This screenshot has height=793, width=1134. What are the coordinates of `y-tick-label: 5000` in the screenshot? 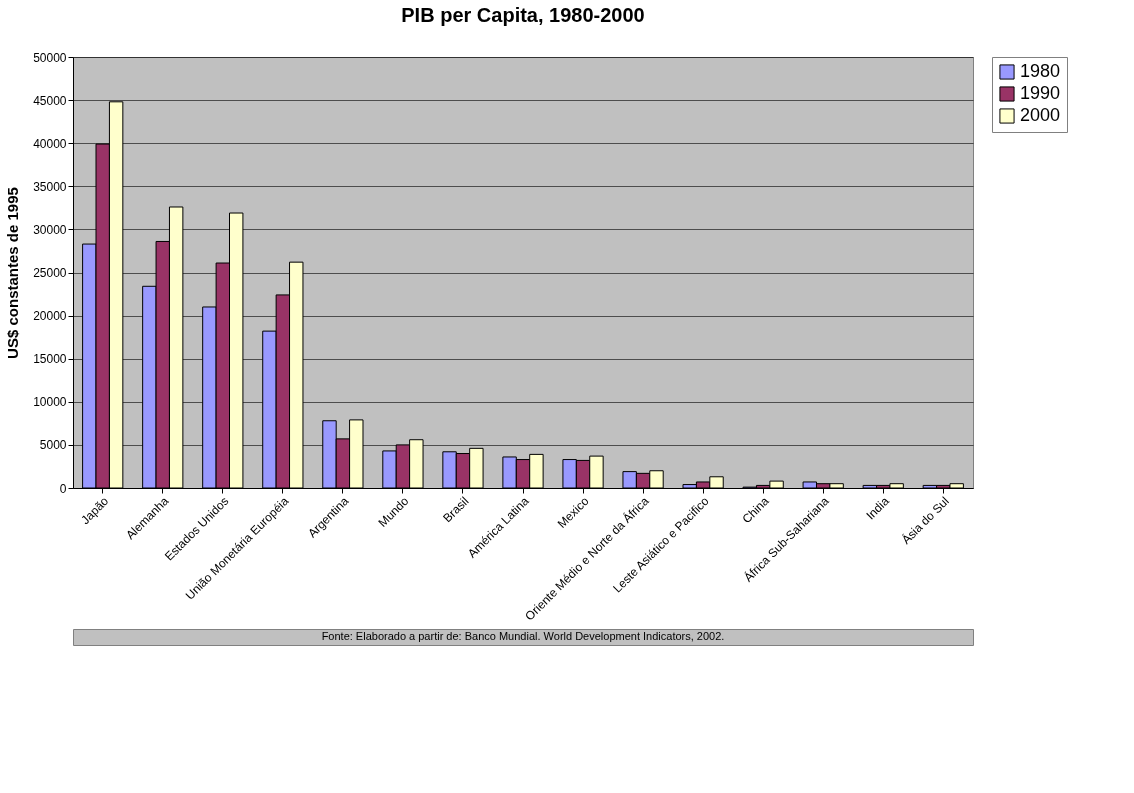 It's located at (53, 445).